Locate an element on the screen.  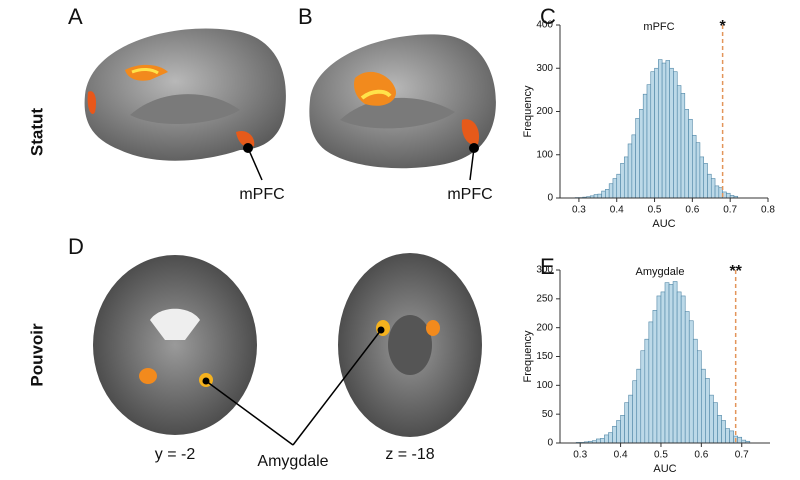
x-tick-label: 0.8 is located at coordinates (768, 210).